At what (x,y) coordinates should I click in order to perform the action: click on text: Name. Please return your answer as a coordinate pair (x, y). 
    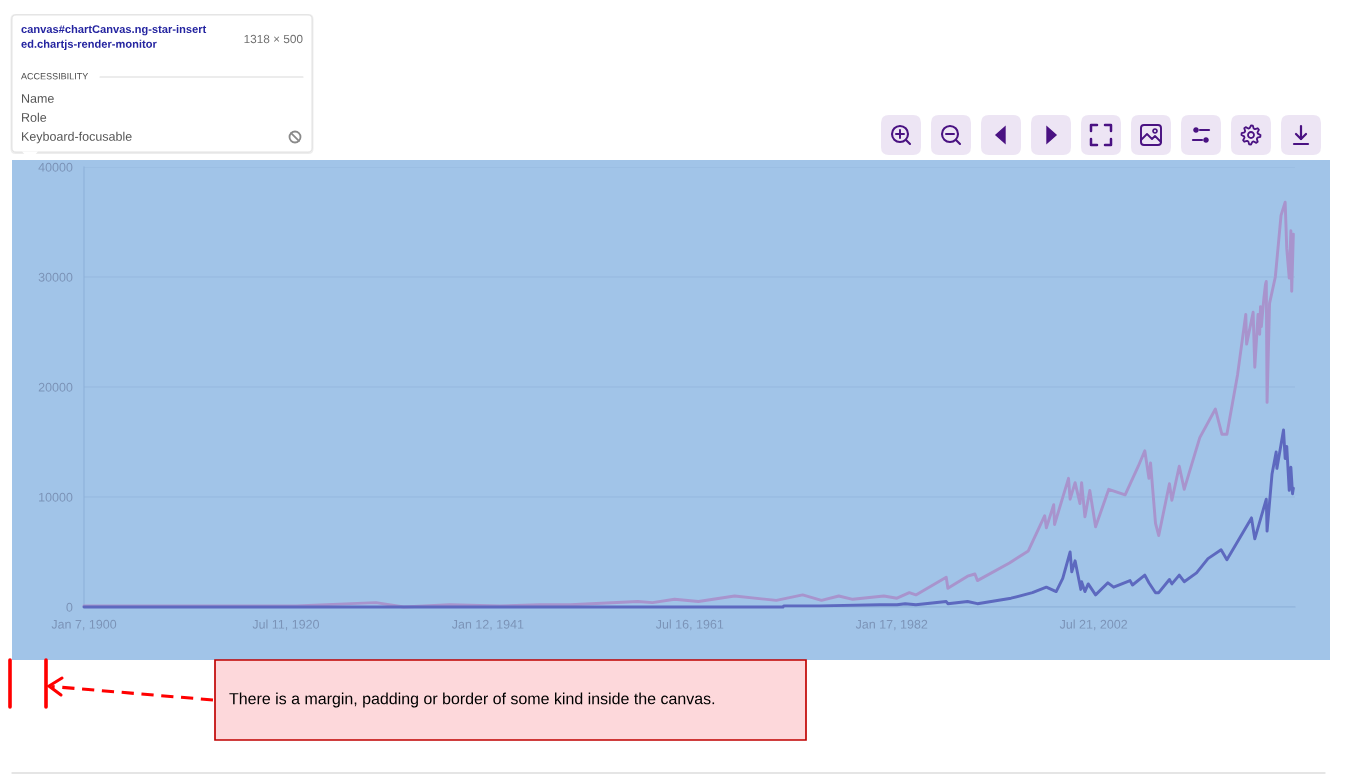
    Looking at the image, I should click on (38, 98).